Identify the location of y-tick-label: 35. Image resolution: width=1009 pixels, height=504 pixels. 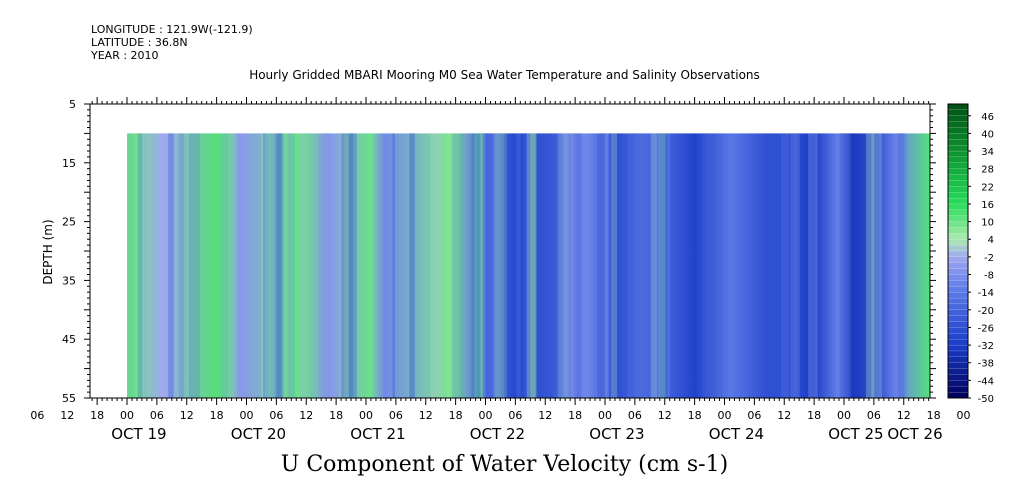
(69, 280).